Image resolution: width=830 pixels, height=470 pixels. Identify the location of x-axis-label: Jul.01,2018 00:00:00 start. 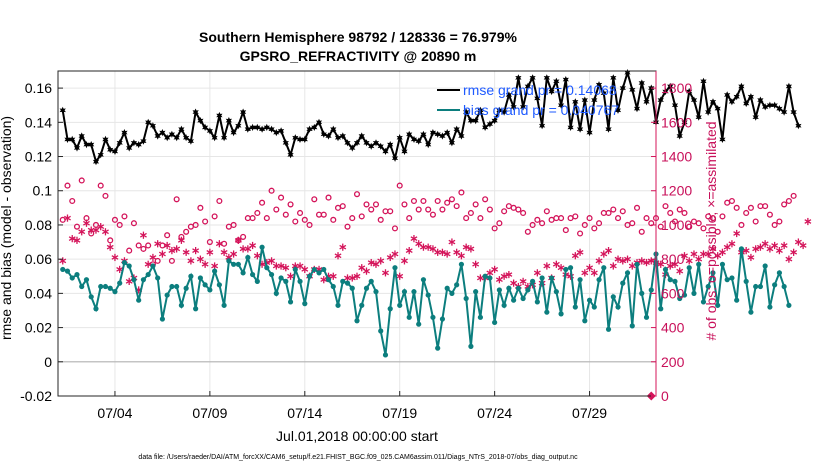
(357, 436).